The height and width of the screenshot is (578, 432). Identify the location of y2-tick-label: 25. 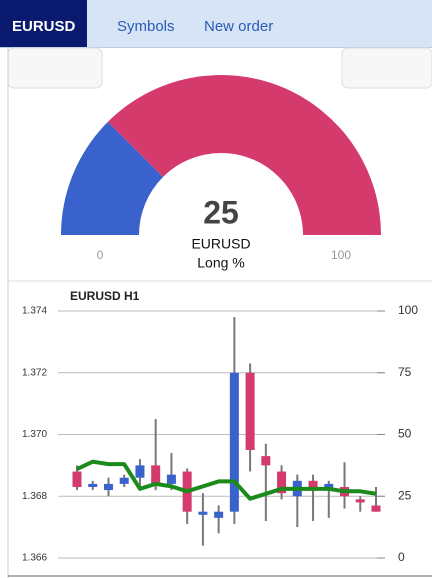
(405, 495).